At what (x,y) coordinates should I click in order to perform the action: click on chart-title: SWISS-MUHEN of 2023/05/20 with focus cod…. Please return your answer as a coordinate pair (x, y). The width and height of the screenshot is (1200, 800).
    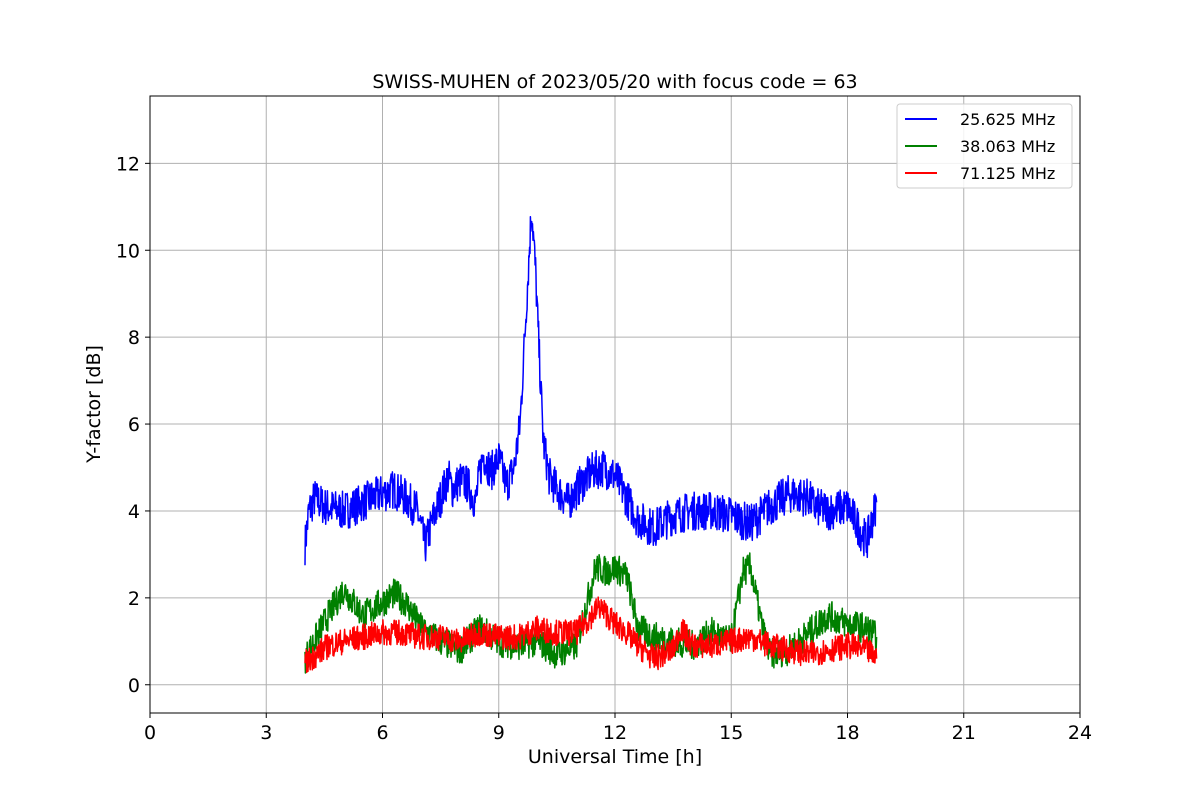
    Looking at the image, I should click on (614, 82).